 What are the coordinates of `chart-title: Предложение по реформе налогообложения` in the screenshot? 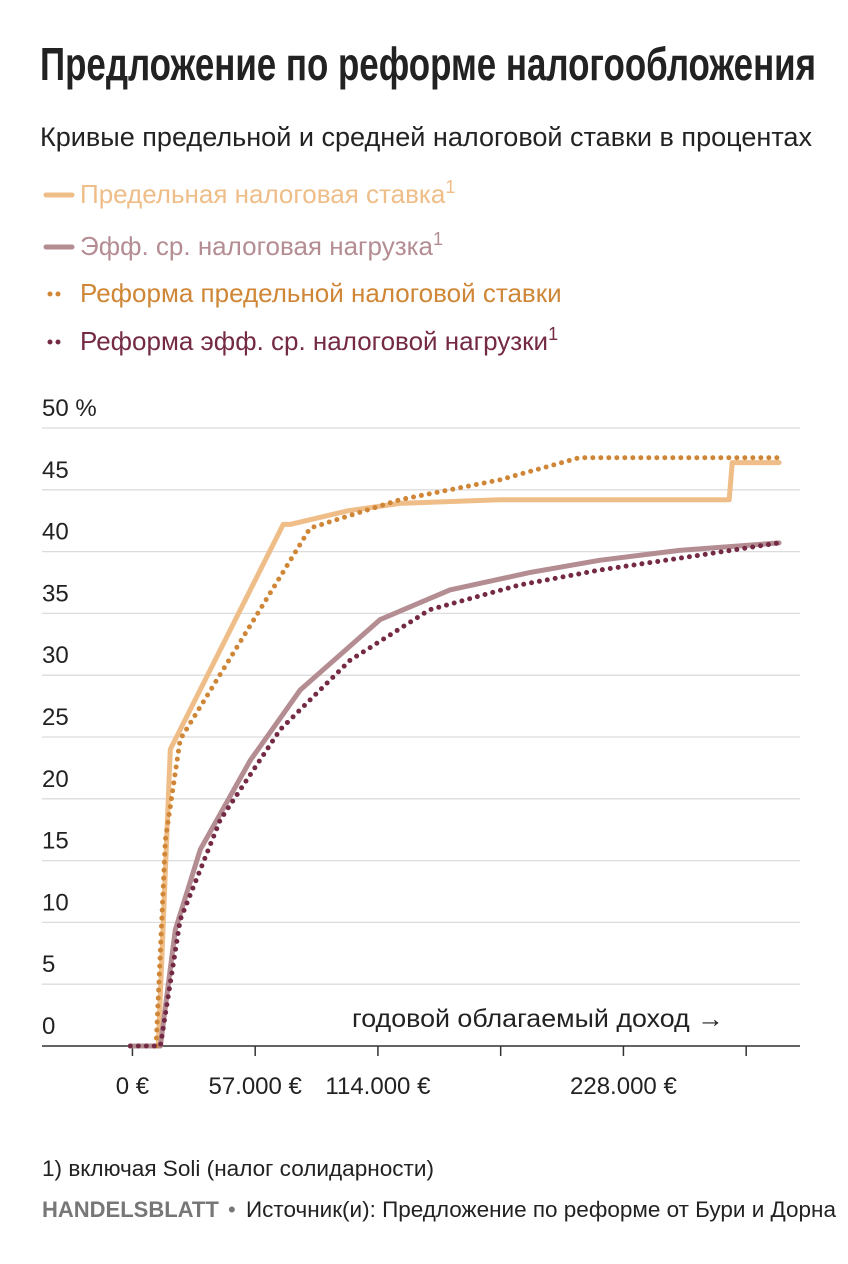 It's located at (428, 64).